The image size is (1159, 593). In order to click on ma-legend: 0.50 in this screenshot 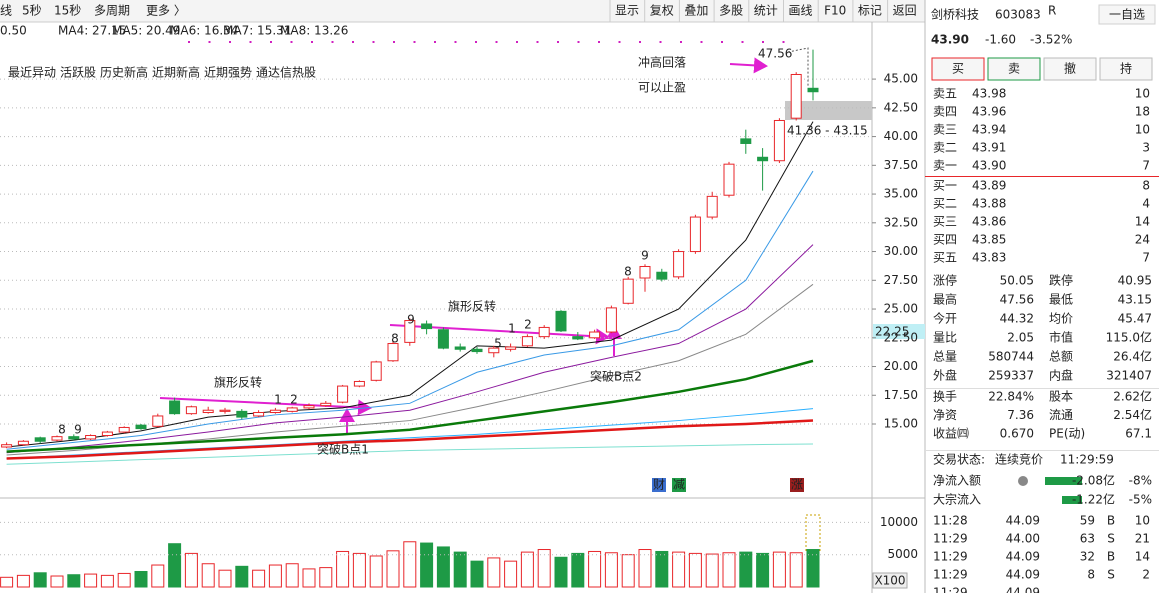, I will do `click(13, 31)`.